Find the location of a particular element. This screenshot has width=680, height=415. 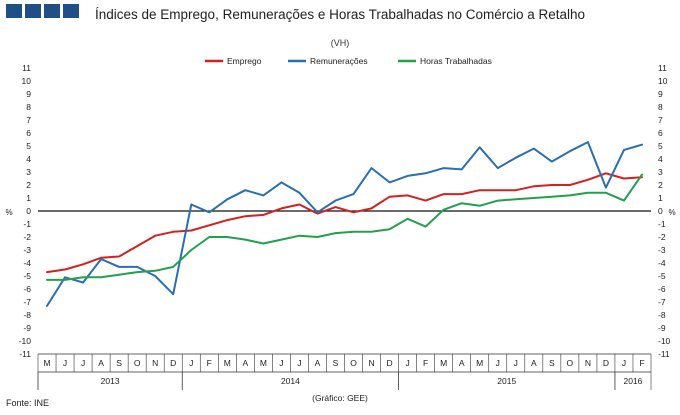

y-tick-label-right: -11 is located at coordinates (664, 354).